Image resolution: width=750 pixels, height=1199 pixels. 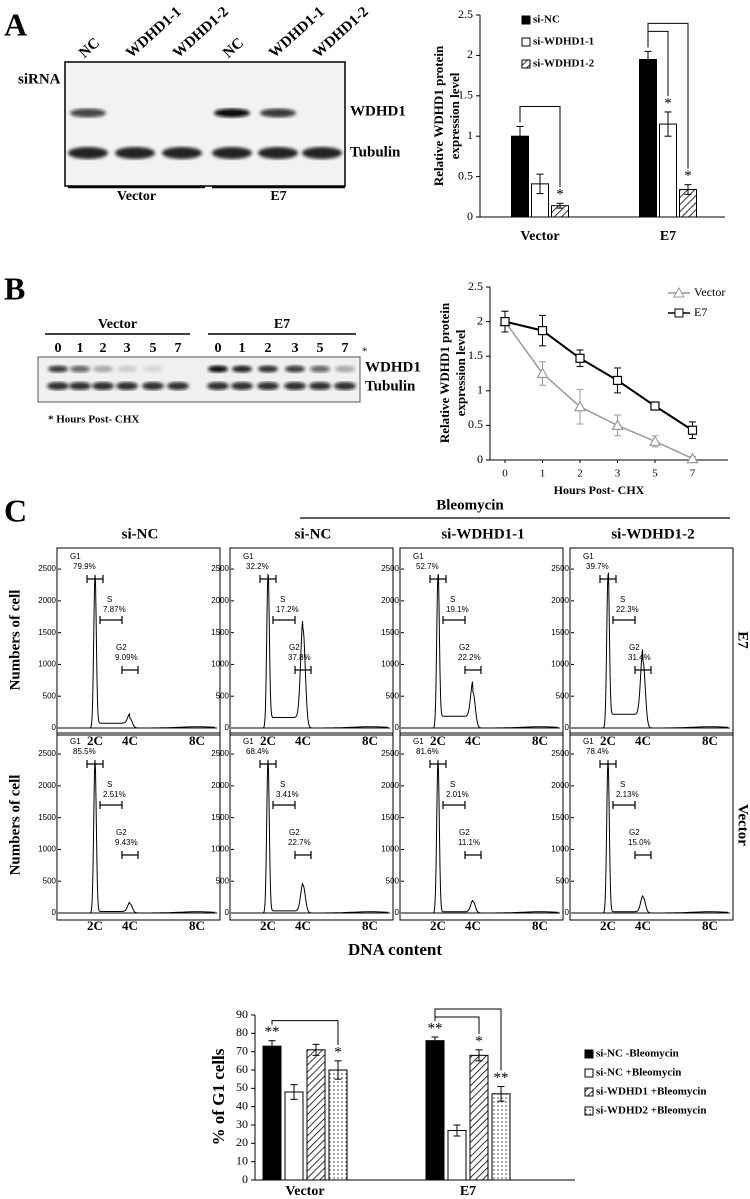 What do you see at coordinates (233, 48) in the screenshot?
I see `lane-label: NC` at bounding box center [233, 48].